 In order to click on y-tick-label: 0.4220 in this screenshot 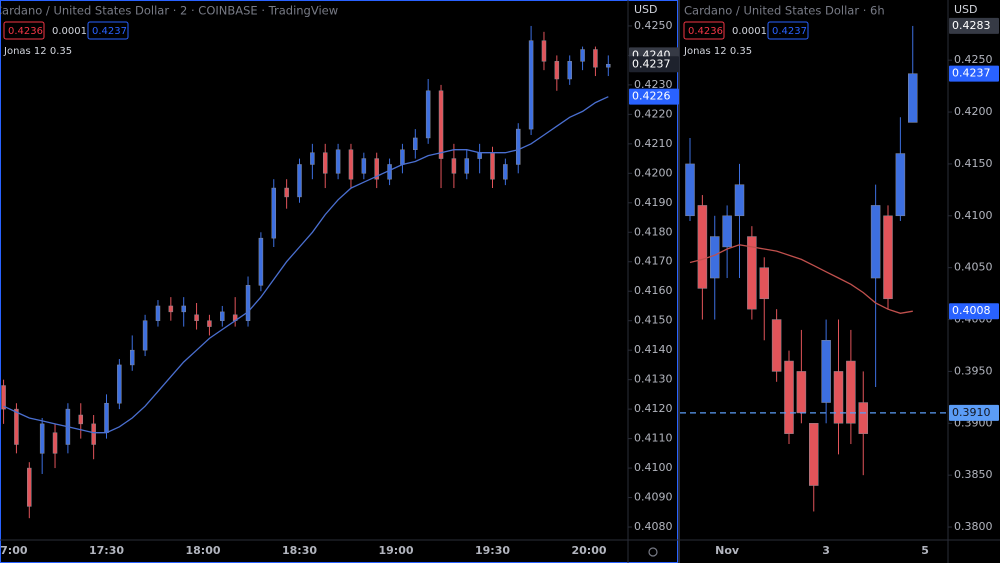, I will do `click(653, 113)`.